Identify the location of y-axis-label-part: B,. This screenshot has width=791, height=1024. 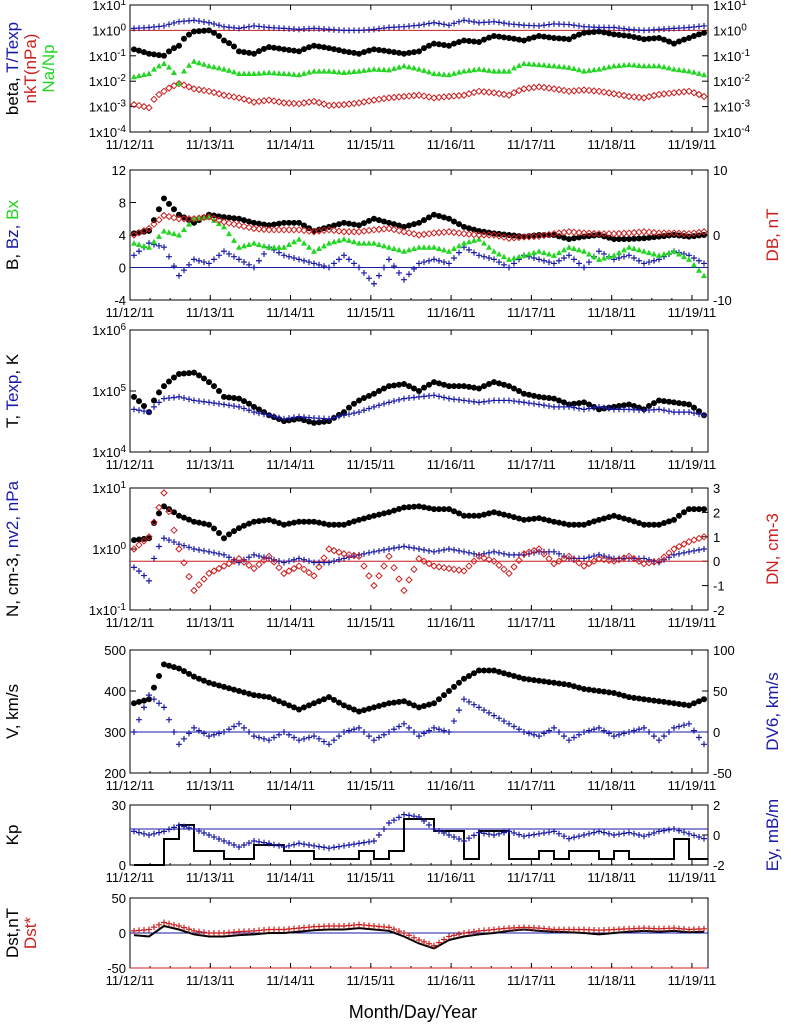
(12, 259).